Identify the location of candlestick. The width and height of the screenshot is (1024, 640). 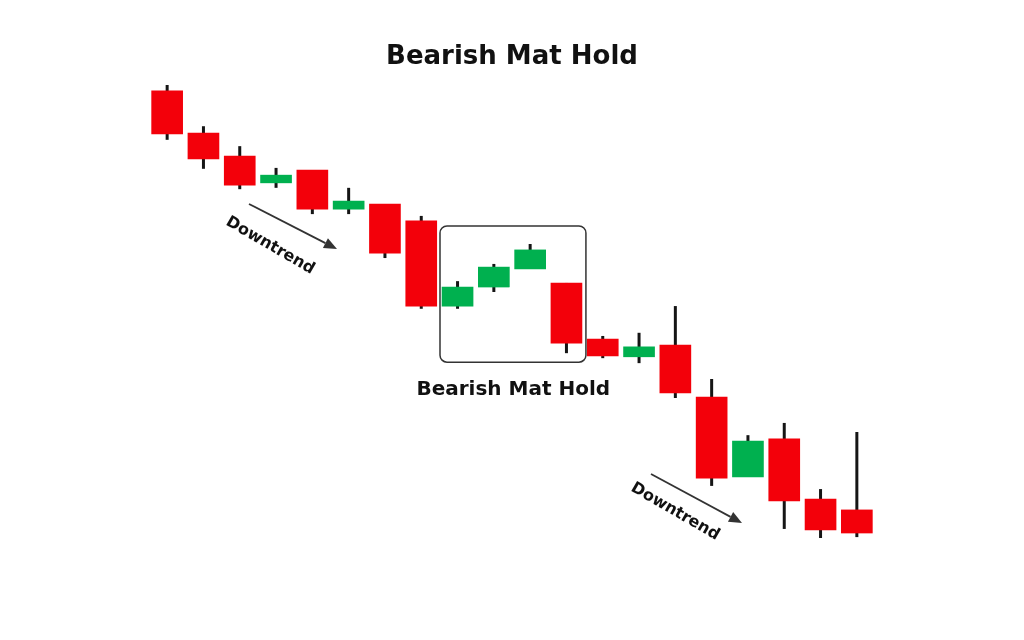
(639, 348).